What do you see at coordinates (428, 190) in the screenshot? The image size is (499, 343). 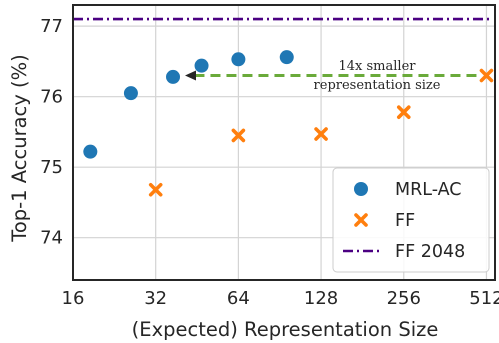 I see `legend-label: MRL-AC` at bounding box center [428, 190].